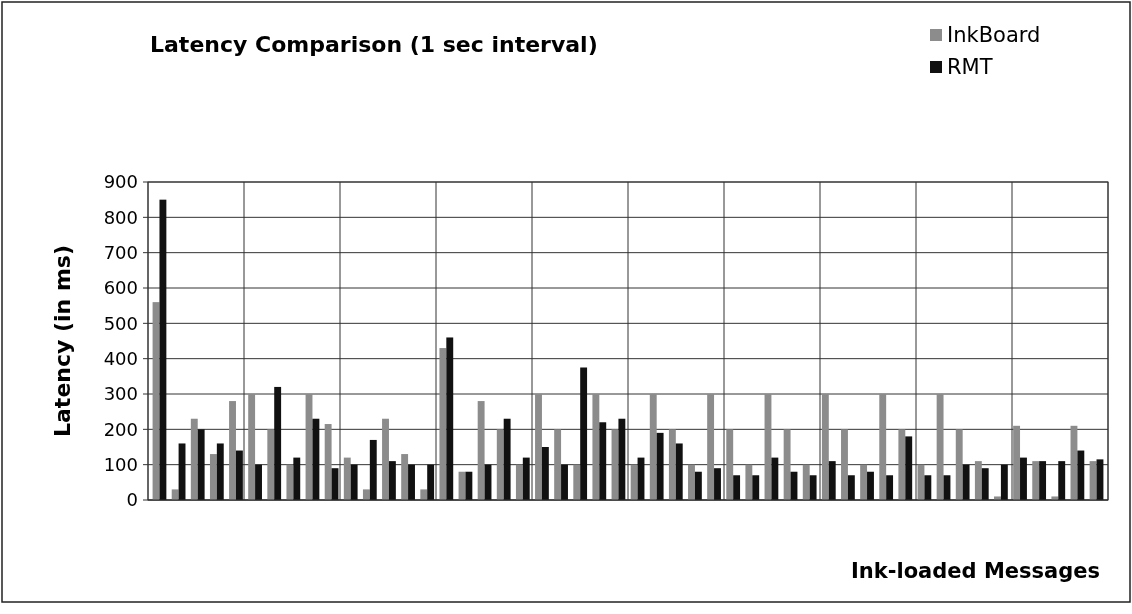  What do you see at coordinates (994, 35) in the screenshot?
I see `legend-label: InkBoard` at bounding box center [994, 35].